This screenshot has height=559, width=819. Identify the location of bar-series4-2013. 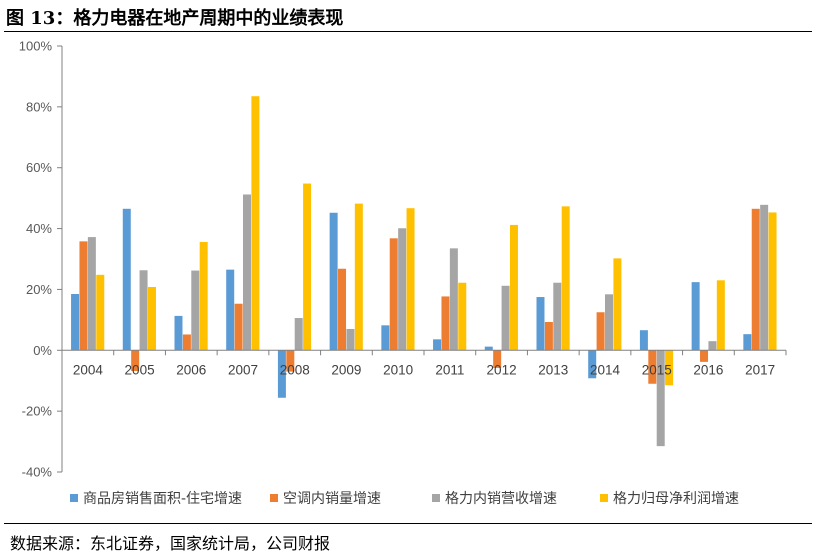
(565, 278).